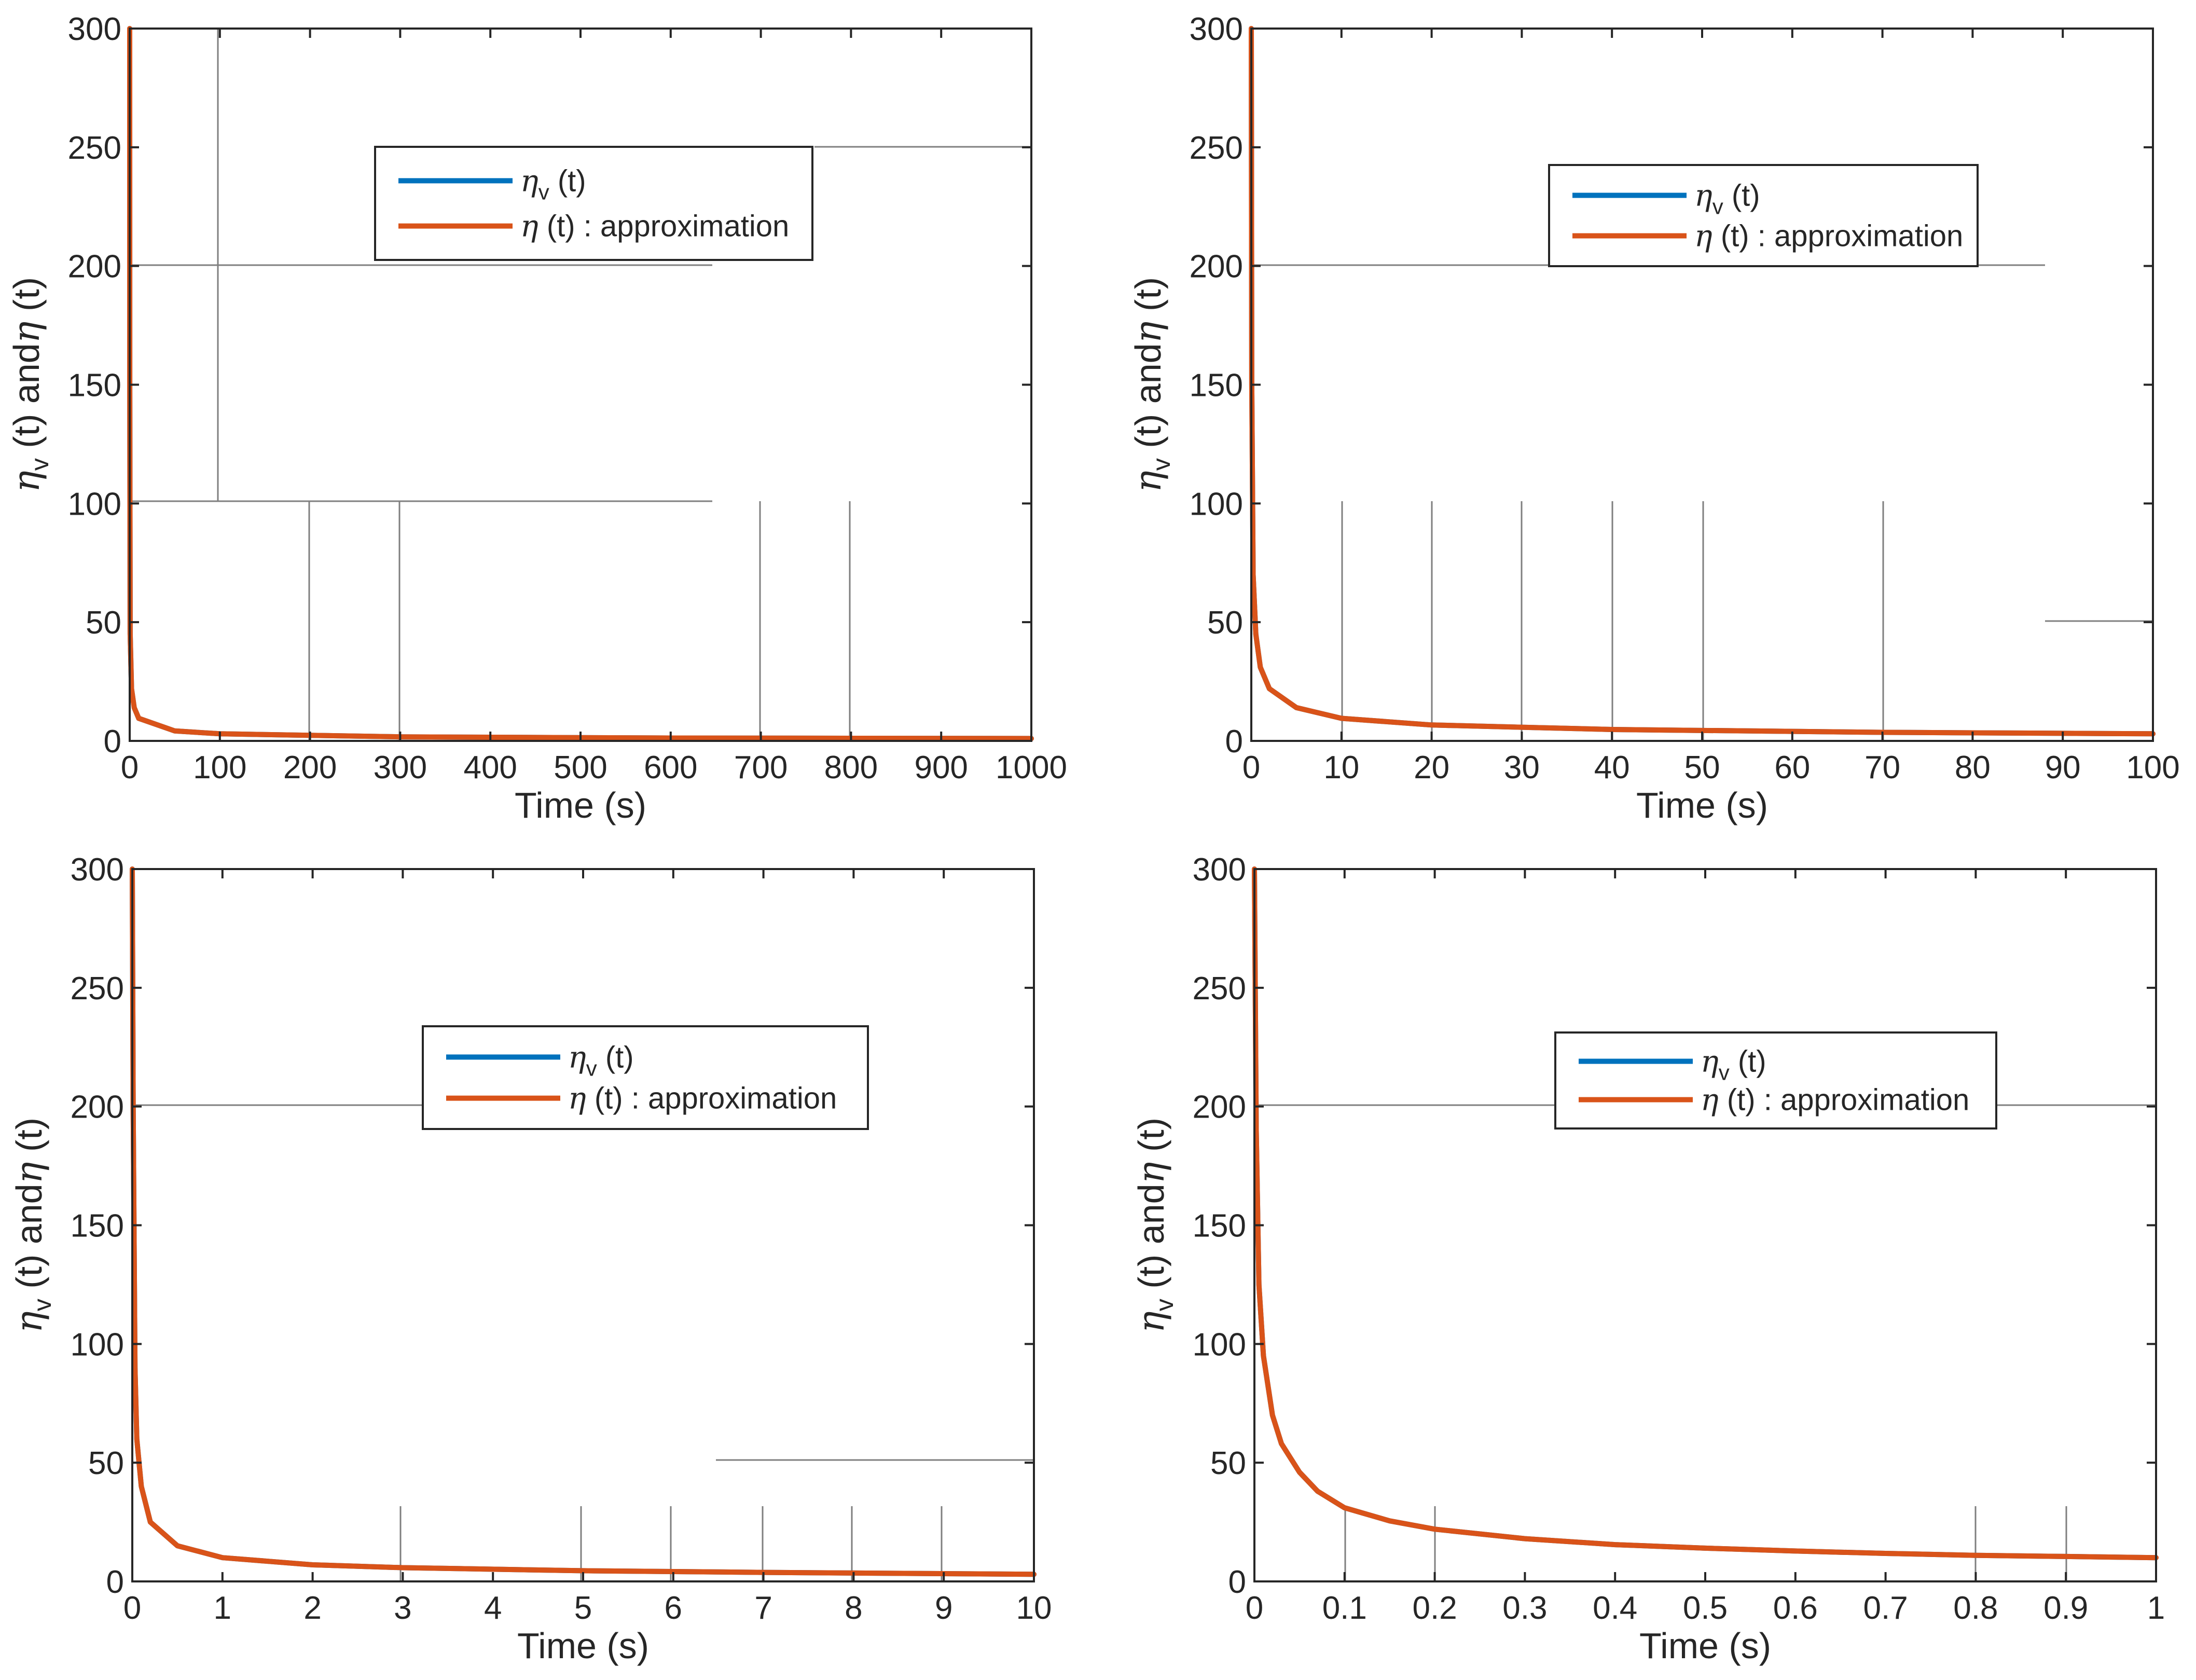 This screenshot has height=1680, width=2196. Describe the element at coordinates (1031, 768) in the screenshot. I see `x-tick-label: 1000` at that location.